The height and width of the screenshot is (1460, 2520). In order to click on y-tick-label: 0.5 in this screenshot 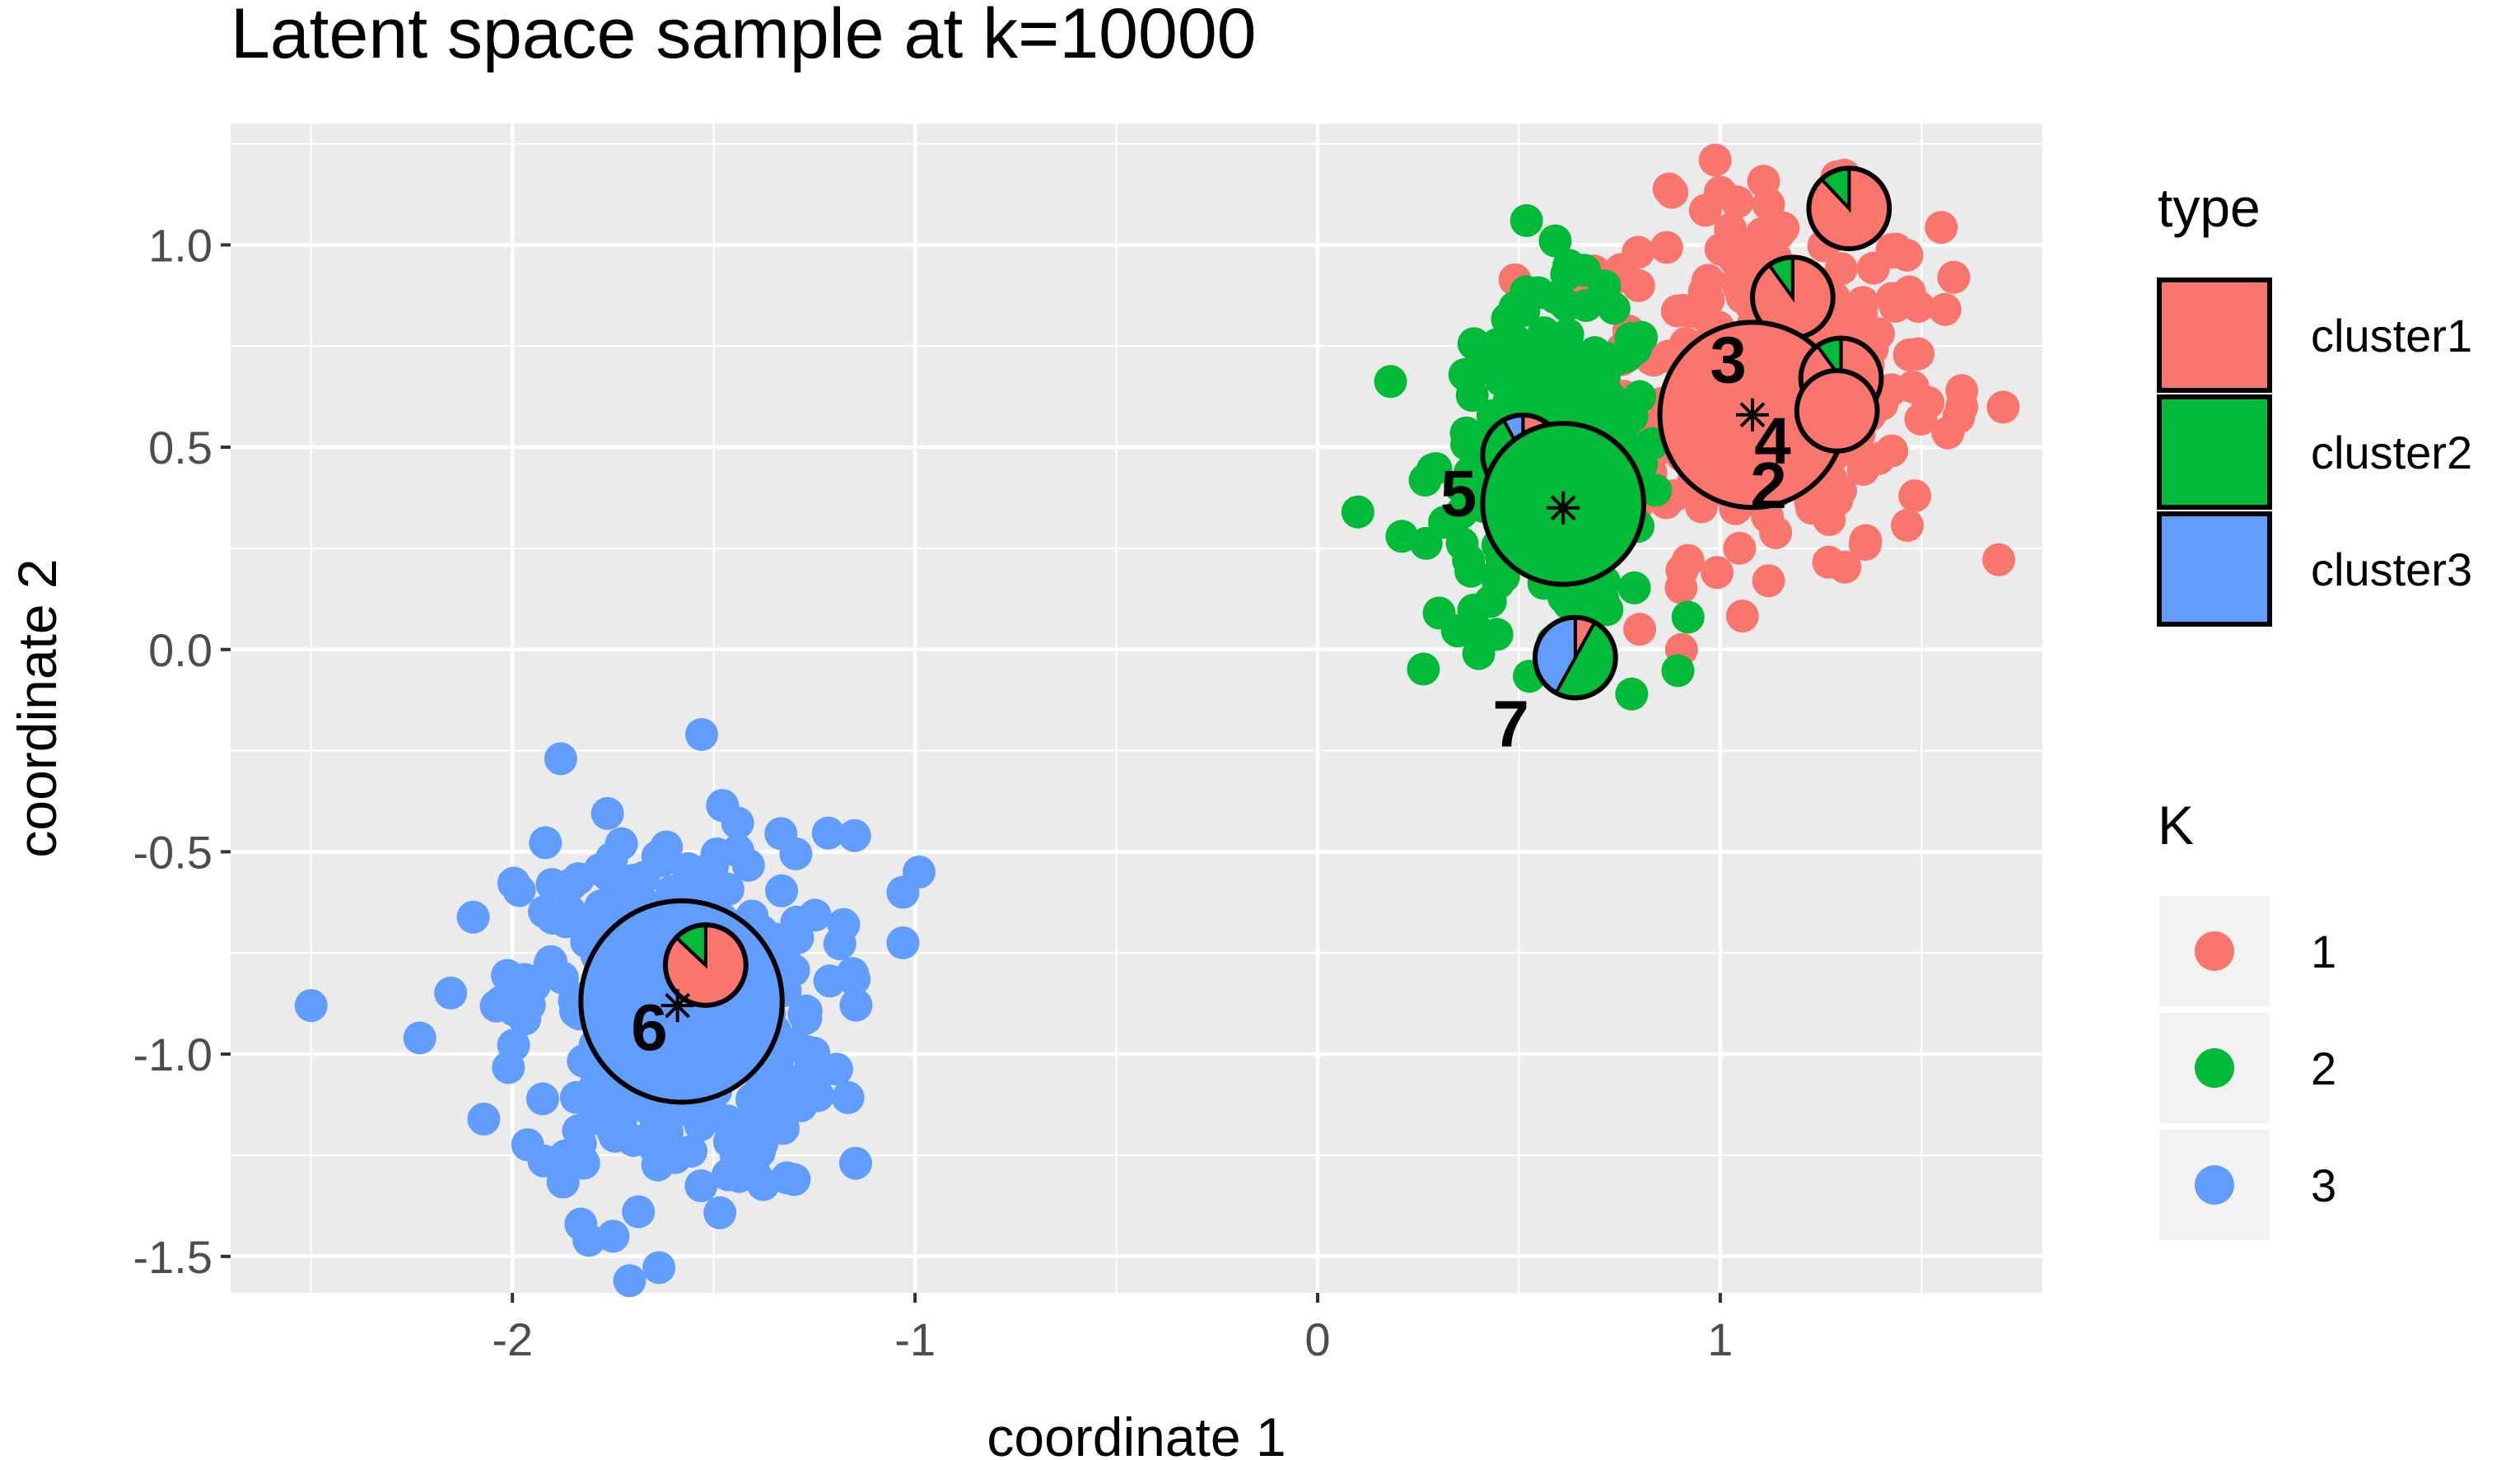, I will do `click(180, 448)`.